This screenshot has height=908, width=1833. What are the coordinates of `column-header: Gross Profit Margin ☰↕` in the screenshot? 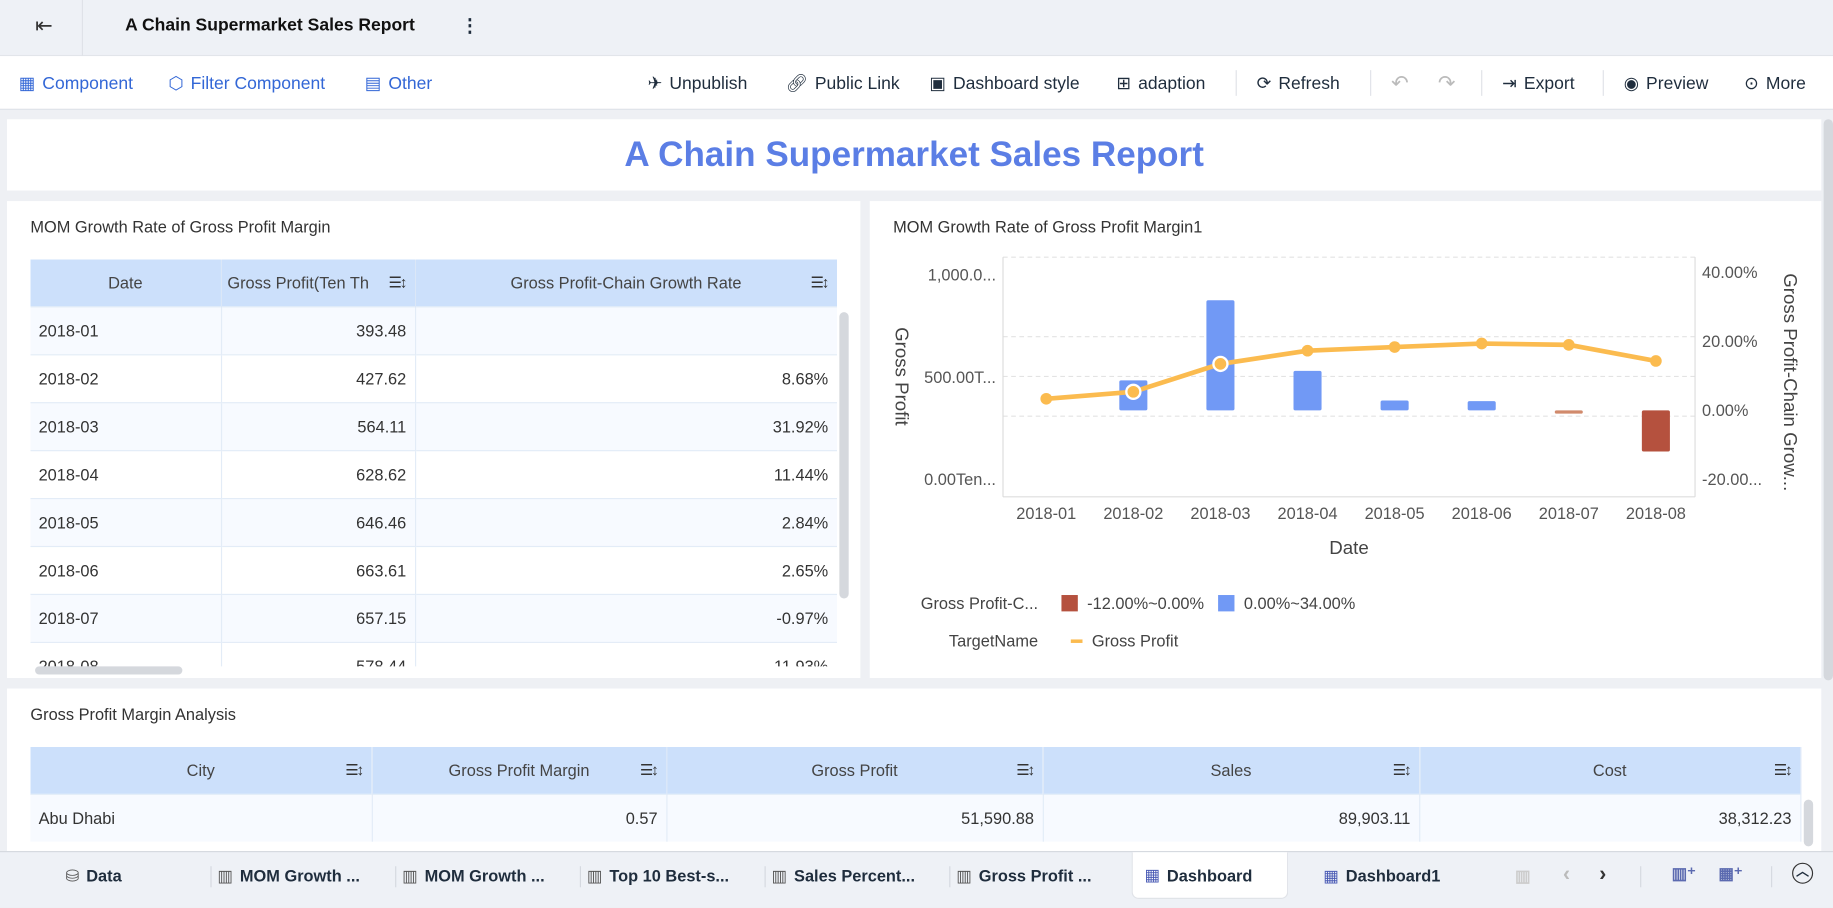 It's located at (519, 770).